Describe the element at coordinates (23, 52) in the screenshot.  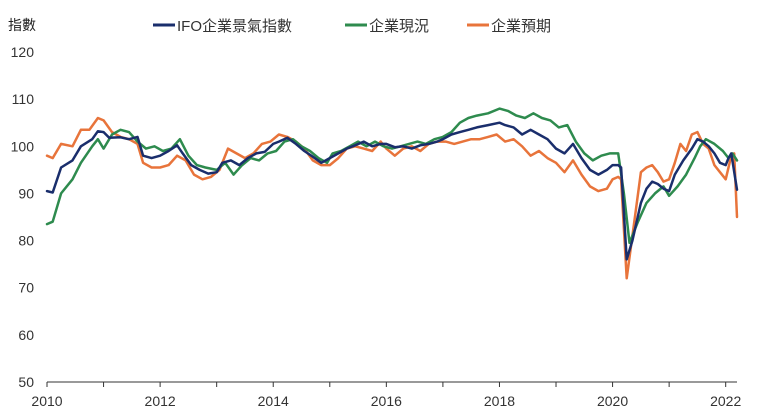
I see `y-tick-label: 120` at that location.